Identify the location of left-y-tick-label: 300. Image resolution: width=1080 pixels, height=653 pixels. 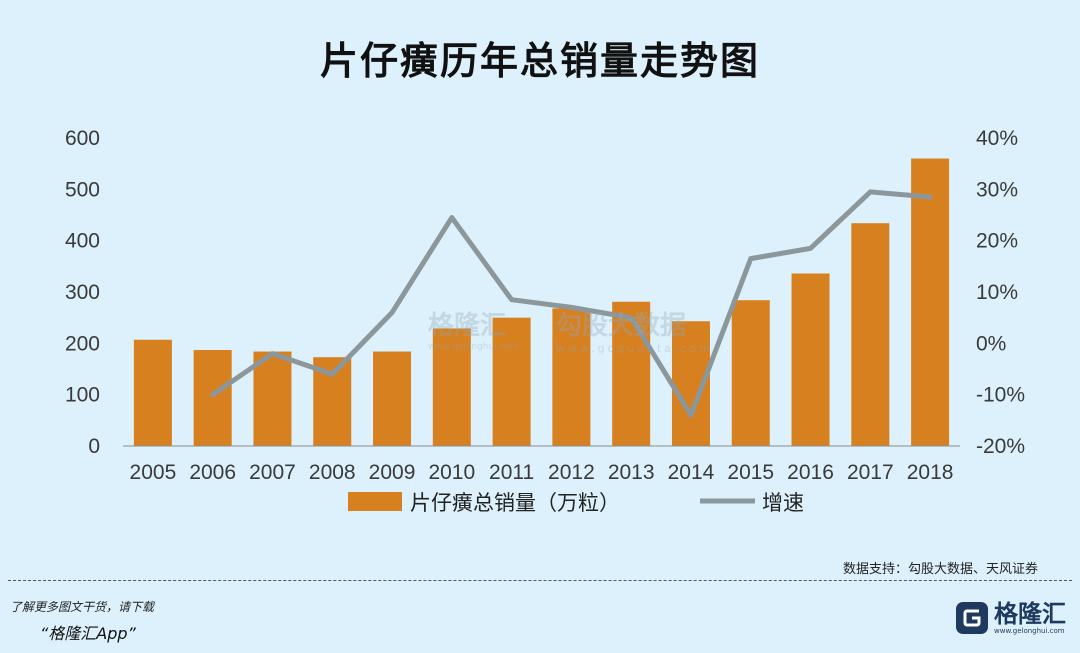
(82, 292).